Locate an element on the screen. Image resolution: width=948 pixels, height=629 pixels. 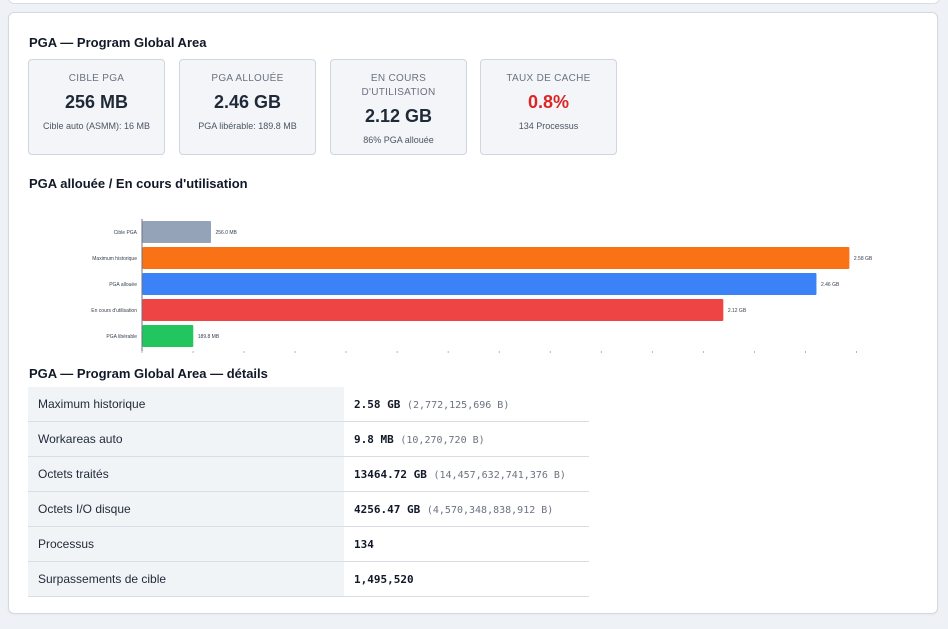
row-raw-bytes: (10,270,720 B) is located at coordinates (442, 440).